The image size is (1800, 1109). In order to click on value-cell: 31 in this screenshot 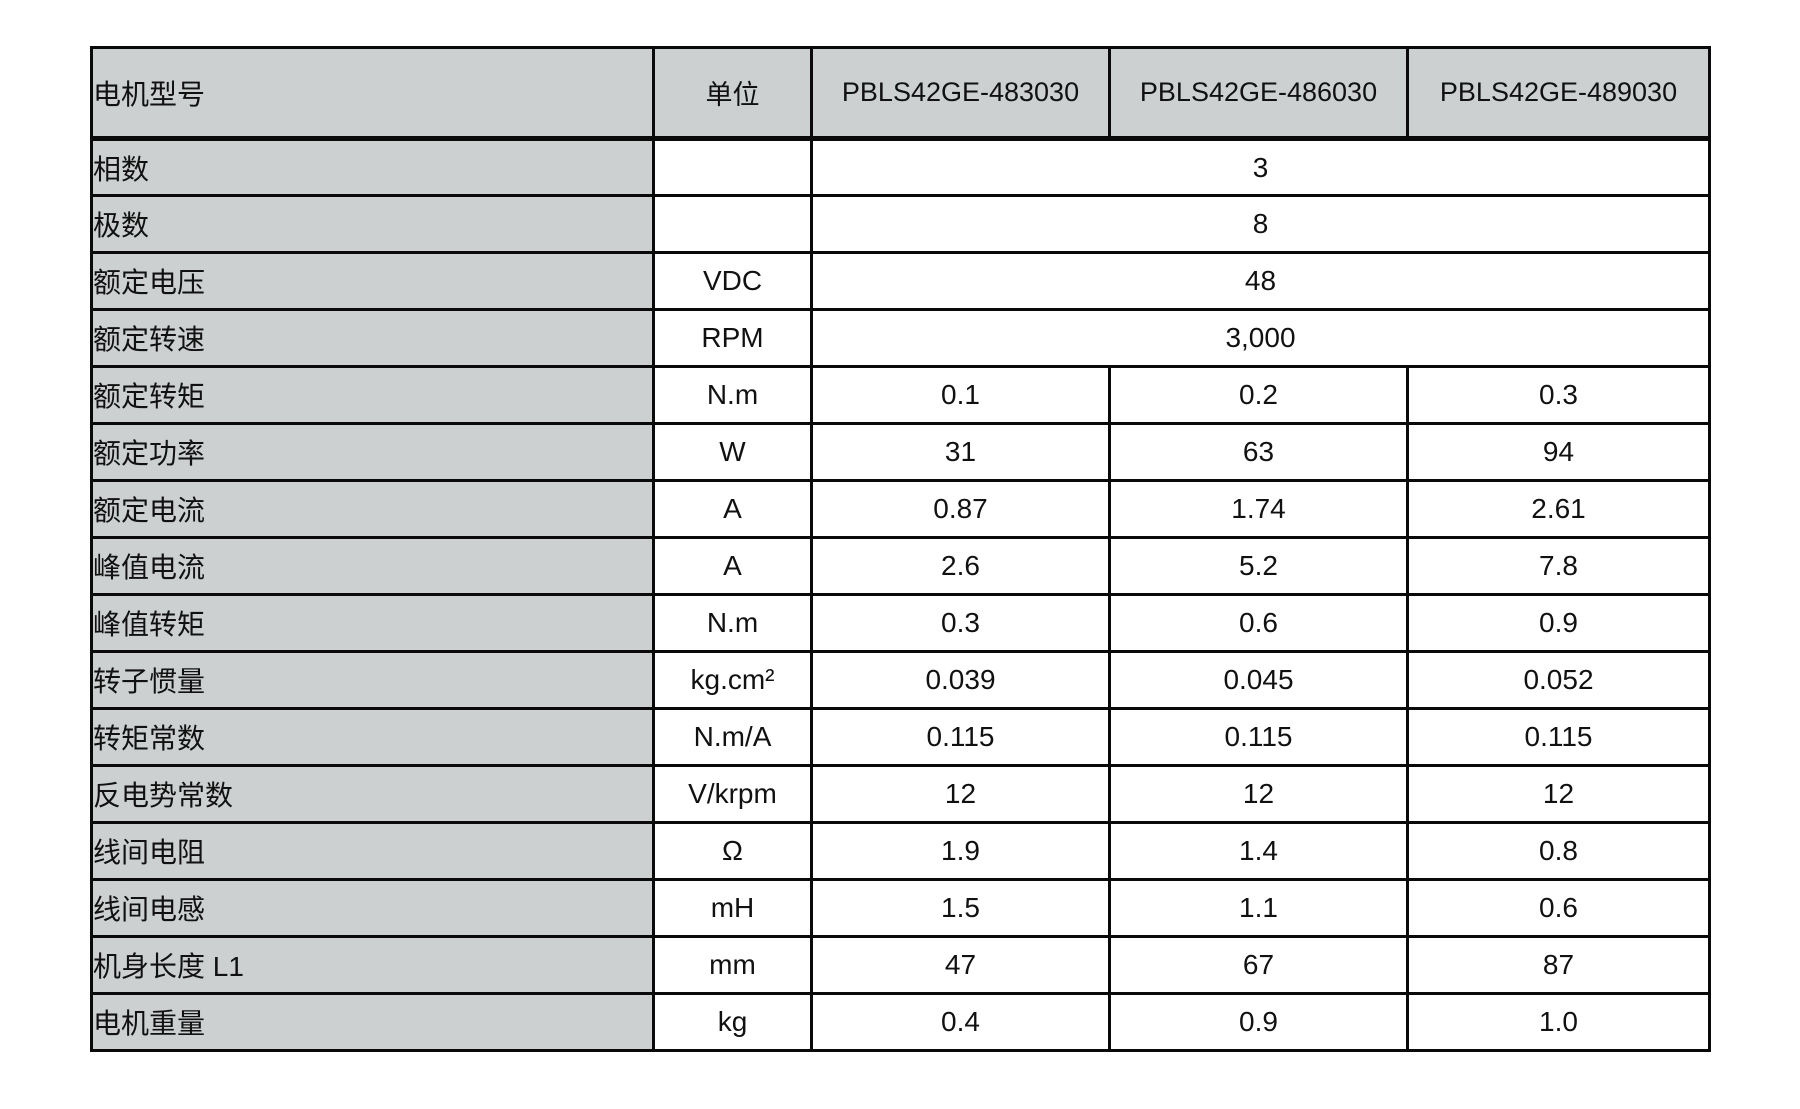, I will do `click(960, 452)`.